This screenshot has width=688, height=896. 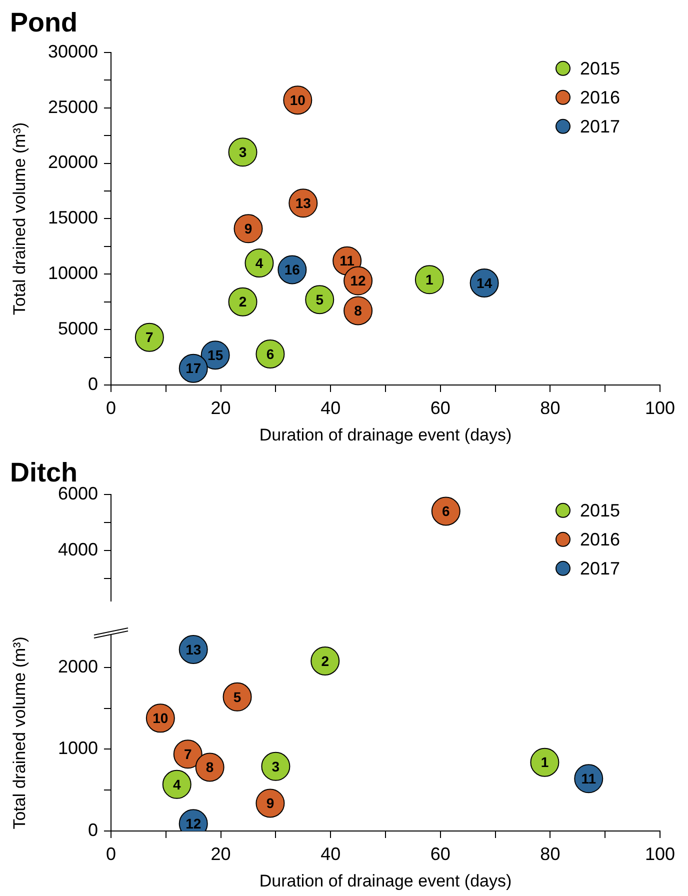 I want to click on y-tick-label: 1000, so click(x=78, y=748).